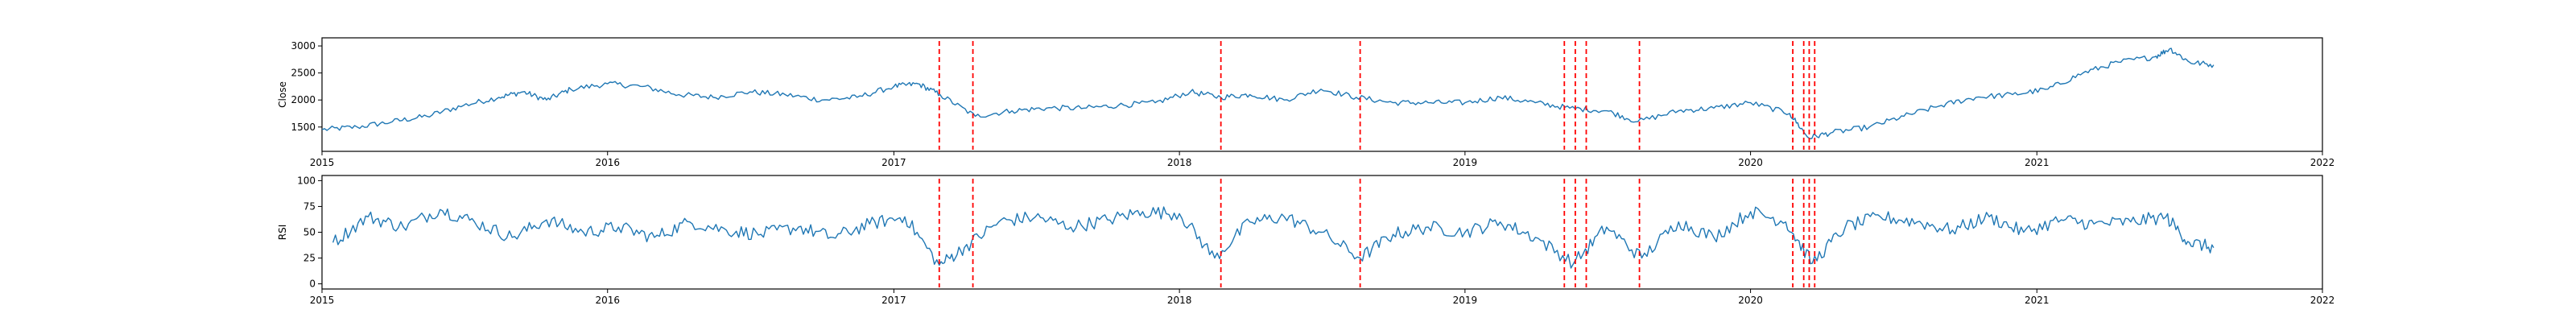 This screenshot has height=322, width=2576. What do you see at coordinates (309, 206) in the screenshot?
I see `rsi-y-tick-label: 75` at bounding box center [309, 206].